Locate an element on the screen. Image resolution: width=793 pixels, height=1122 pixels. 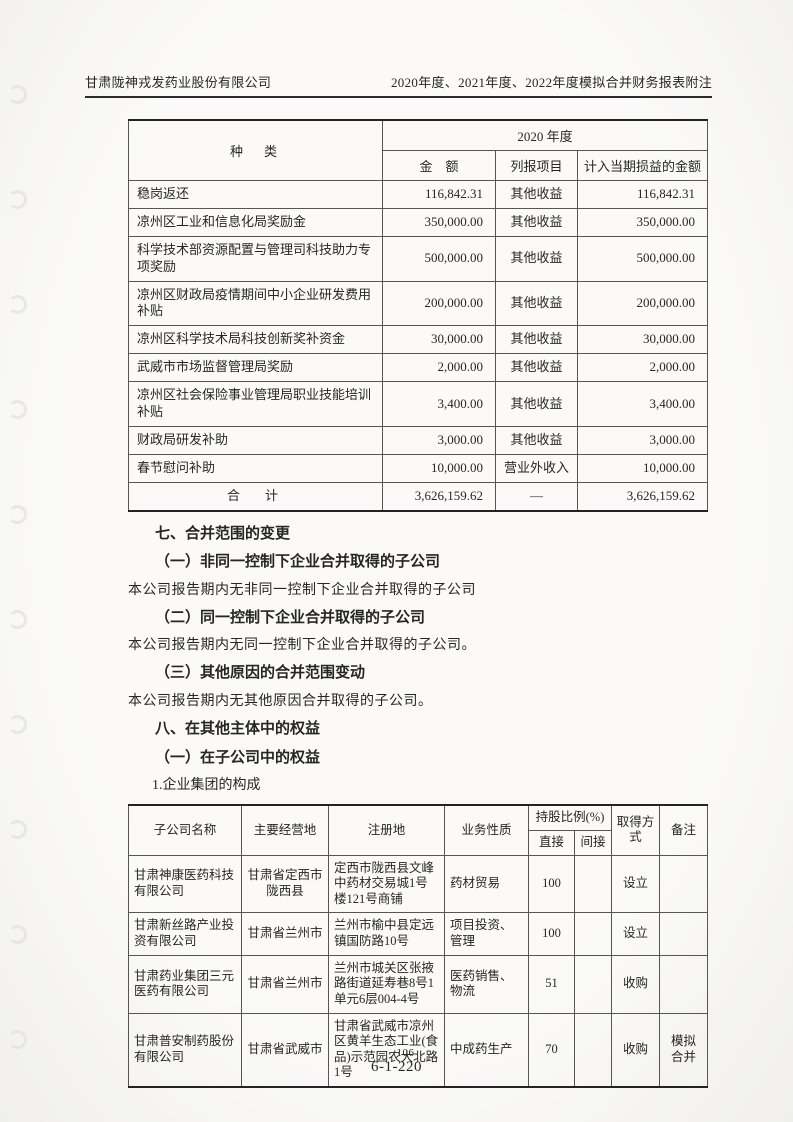
sub-col-business-header: 业务性质 is located at coordinates (486, 830).